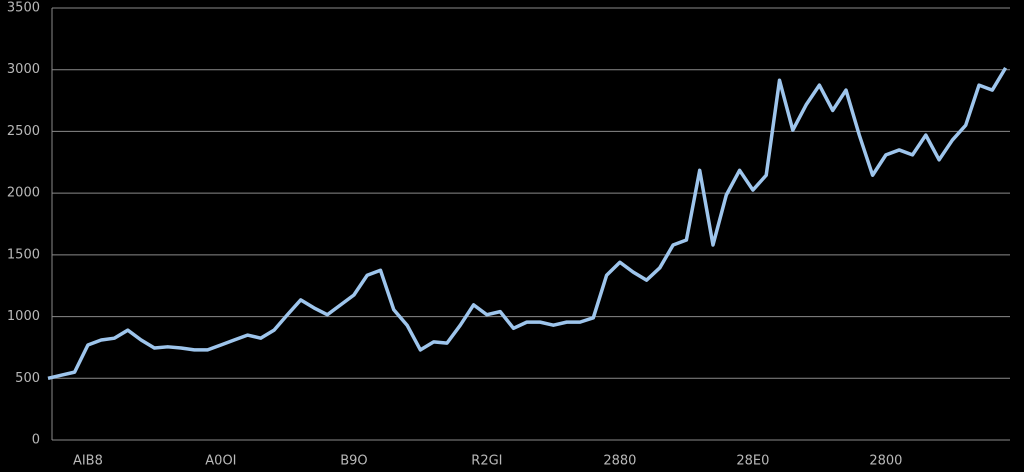  Describe the element at coordinates (36, 440) in the screenshot. I see `y-tick-label: 0` at that location.